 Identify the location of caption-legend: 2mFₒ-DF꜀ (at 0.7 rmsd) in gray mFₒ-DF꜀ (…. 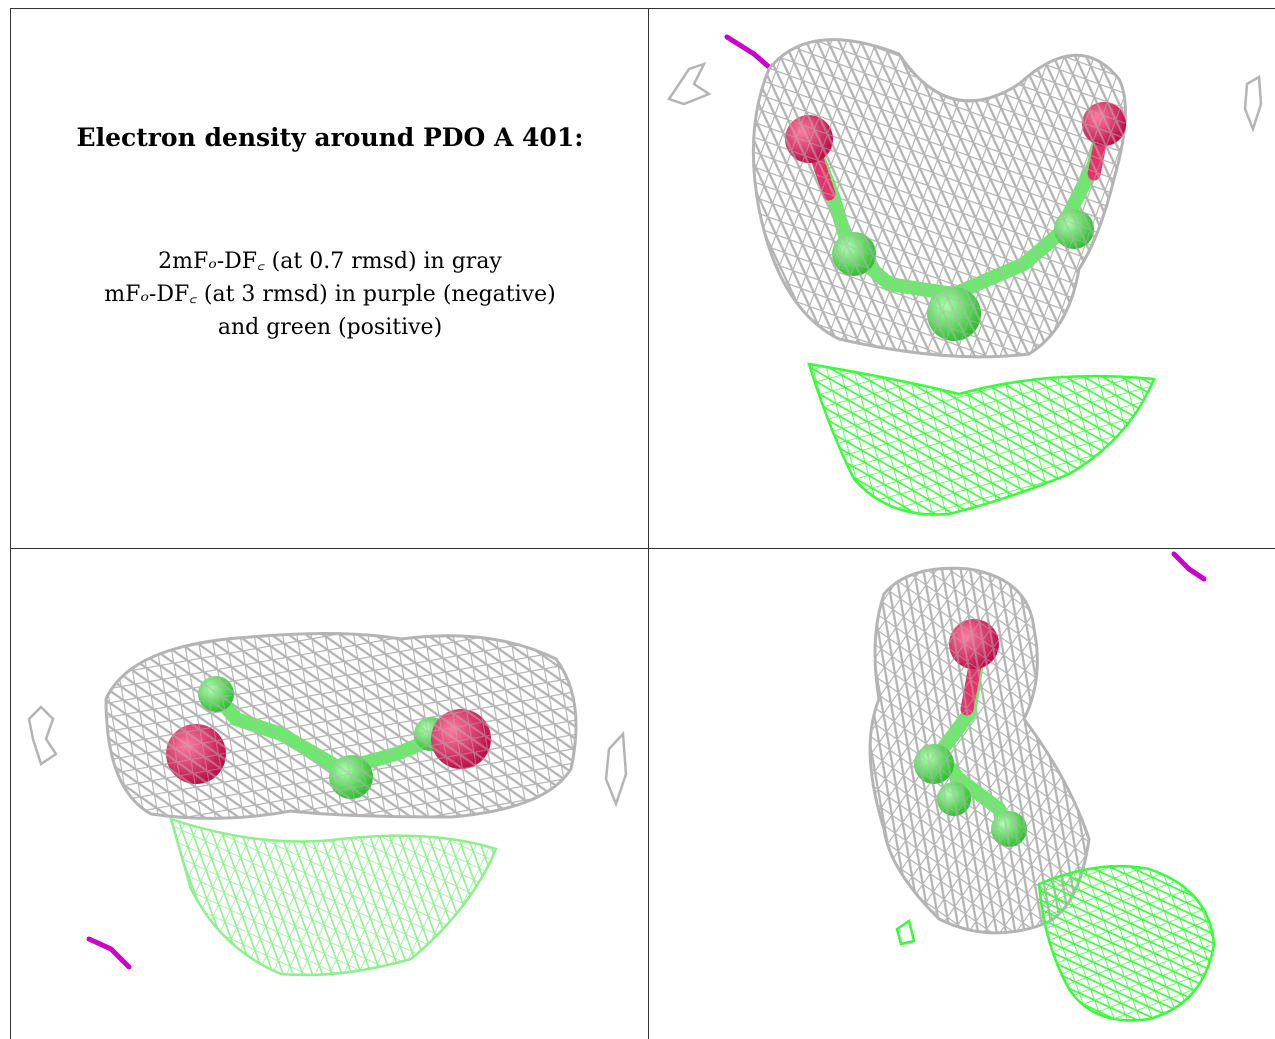
(329, 294).